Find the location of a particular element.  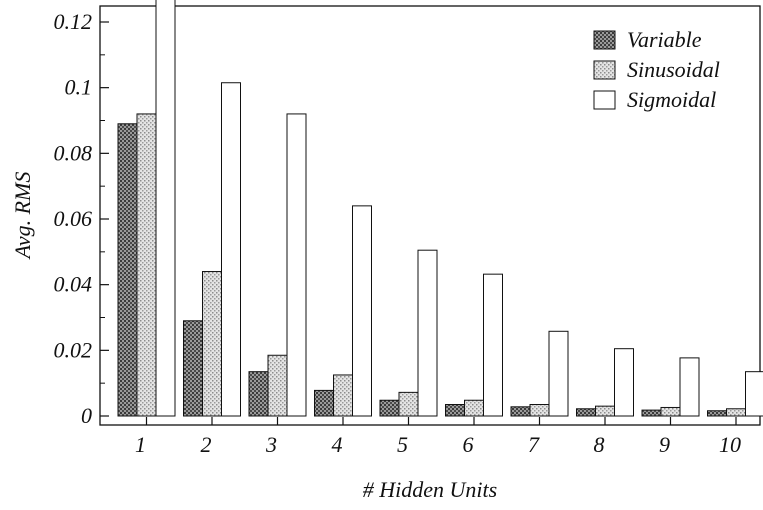

y-tick-label: 0.06 is located at coordinates (73, 218).